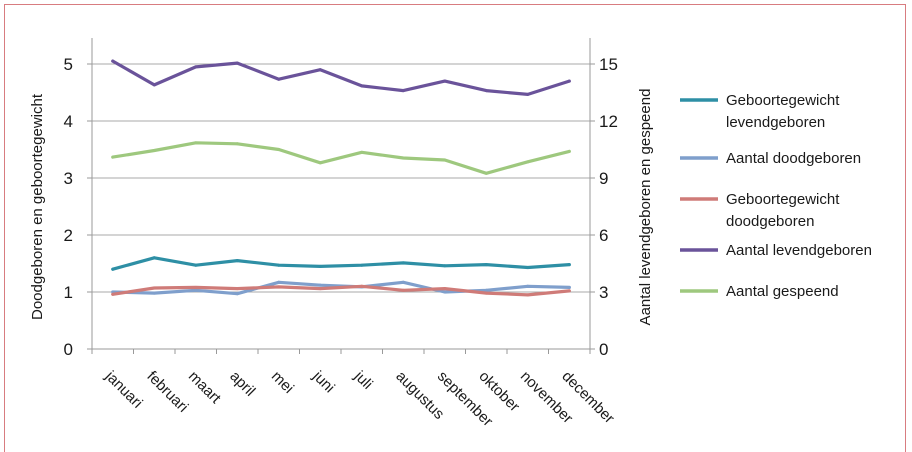 The width and height of the screenshot is (912, 452). What do you see at coordinates (167, 392) in the screenshot?
I see `category-label: februari` at bounding box center [167, 392].